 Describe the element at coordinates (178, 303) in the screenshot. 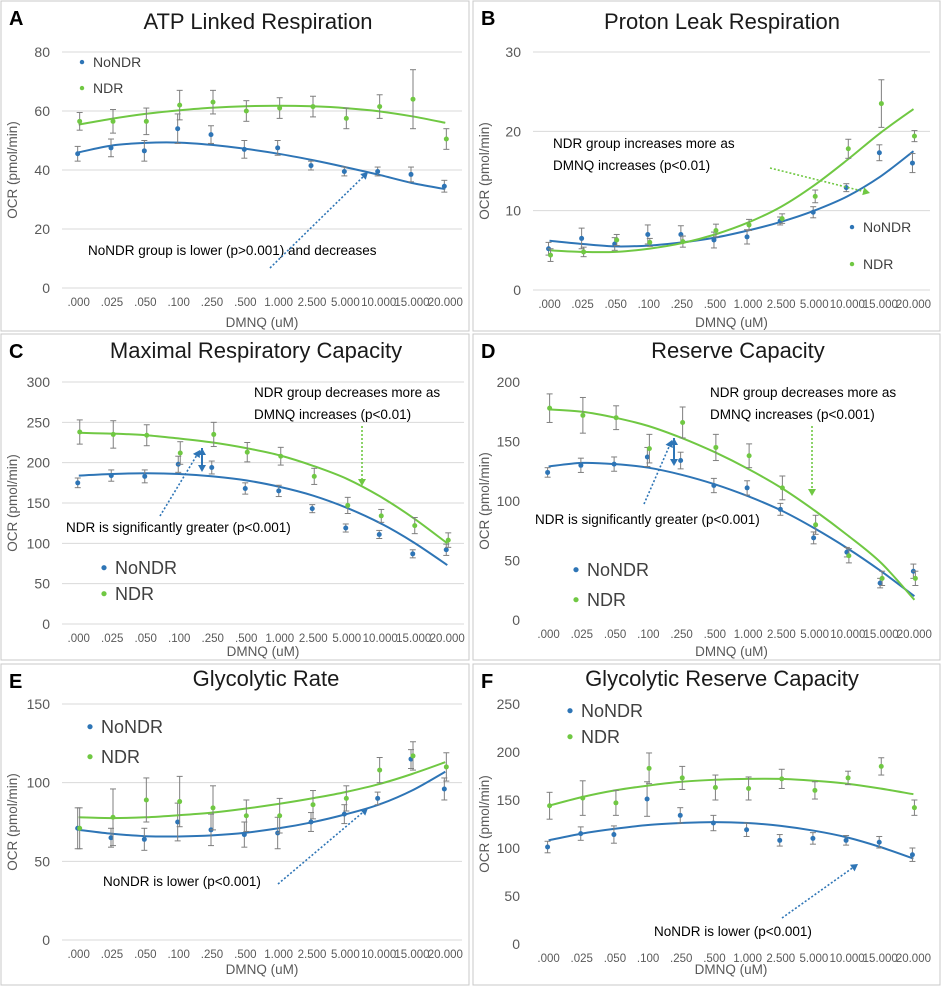

I see `x-tick-label: .100` at that location.